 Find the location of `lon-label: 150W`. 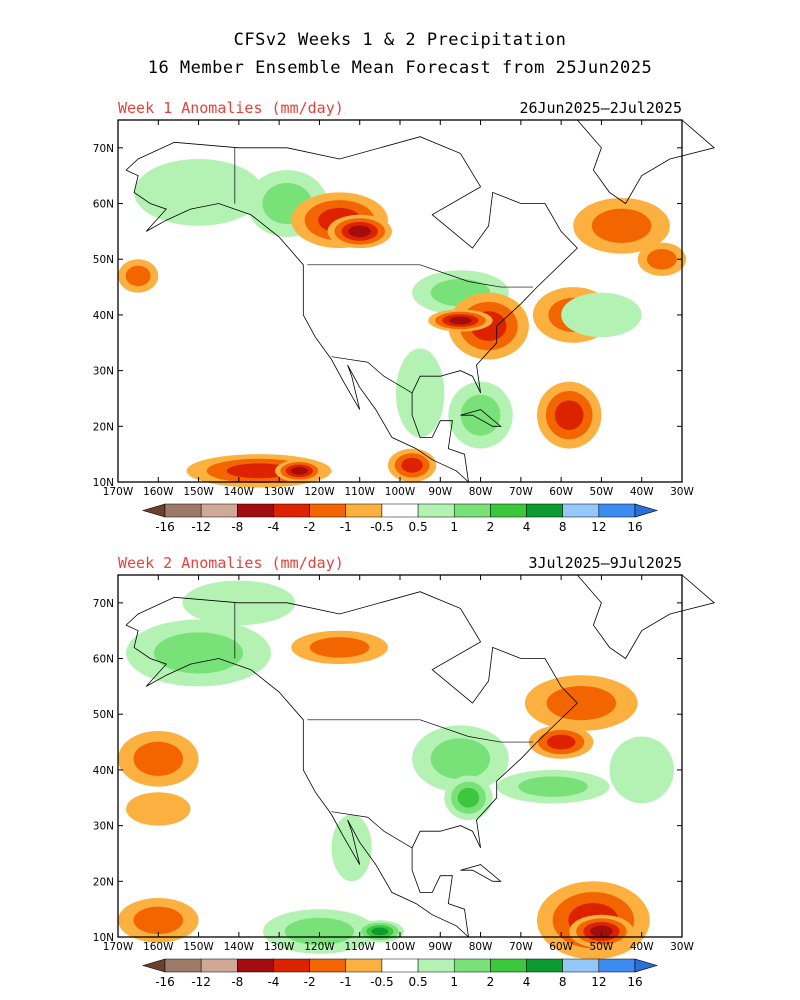

lon-label: 150W is located at coordinates (198, 947).